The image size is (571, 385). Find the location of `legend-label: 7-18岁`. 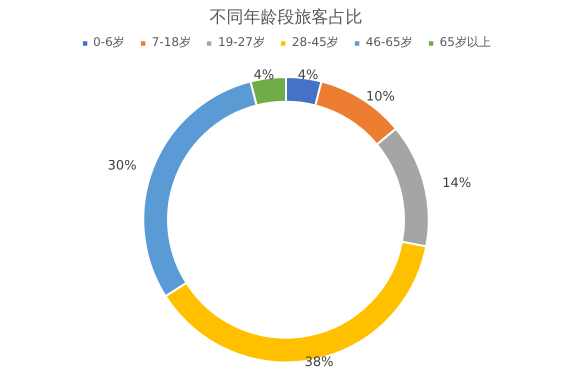

legend-label: 7-18岁 is located at coordinates (171, 42).